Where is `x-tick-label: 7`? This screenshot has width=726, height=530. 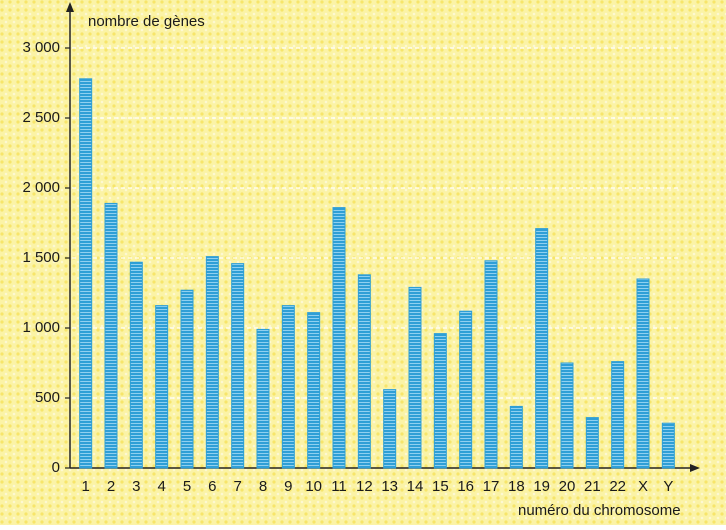
x-tick-label: 7 is located at coordinates (237, 486).